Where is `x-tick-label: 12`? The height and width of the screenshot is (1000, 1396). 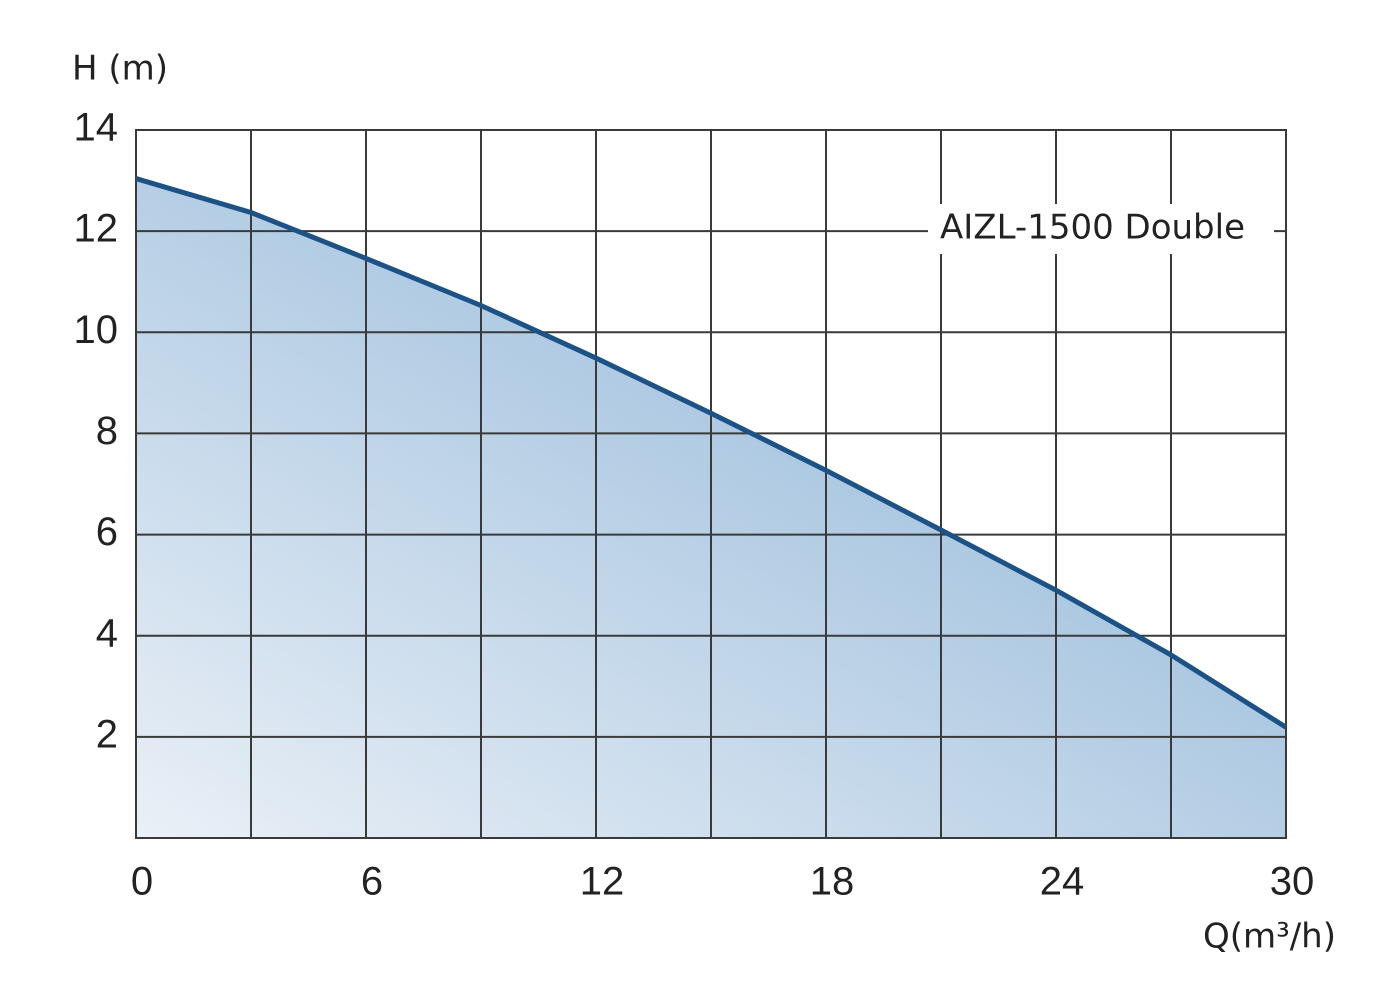 x-tick-label: 12 is located at coordinates (602, 882).